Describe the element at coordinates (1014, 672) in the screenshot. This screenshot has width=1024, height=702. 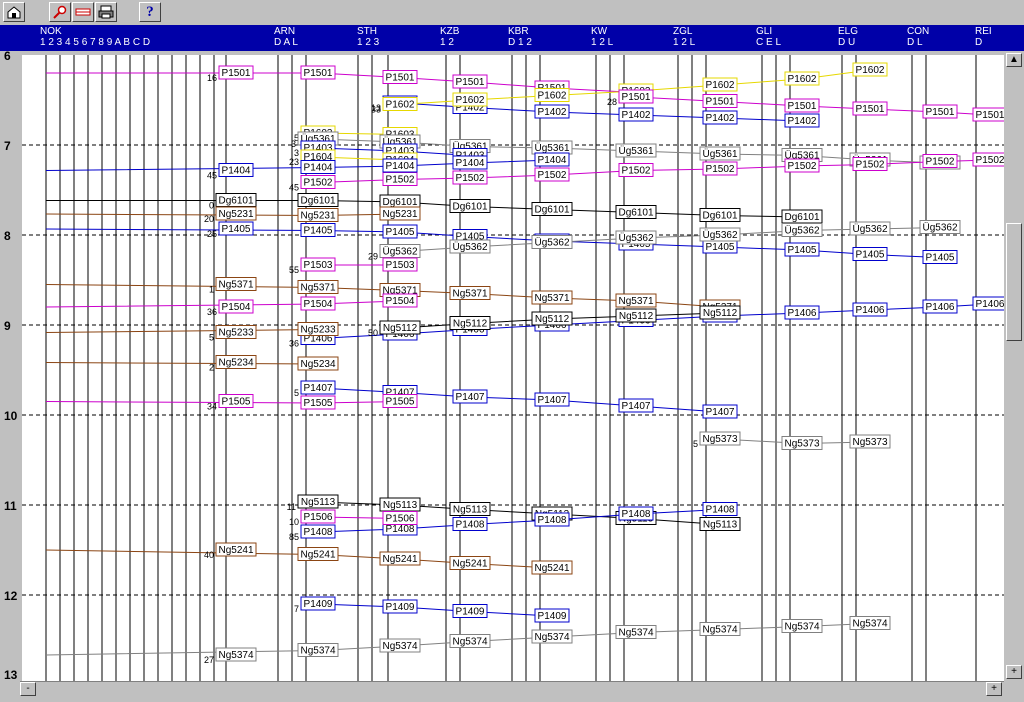
I see `scroll-down-button: +` at that location.